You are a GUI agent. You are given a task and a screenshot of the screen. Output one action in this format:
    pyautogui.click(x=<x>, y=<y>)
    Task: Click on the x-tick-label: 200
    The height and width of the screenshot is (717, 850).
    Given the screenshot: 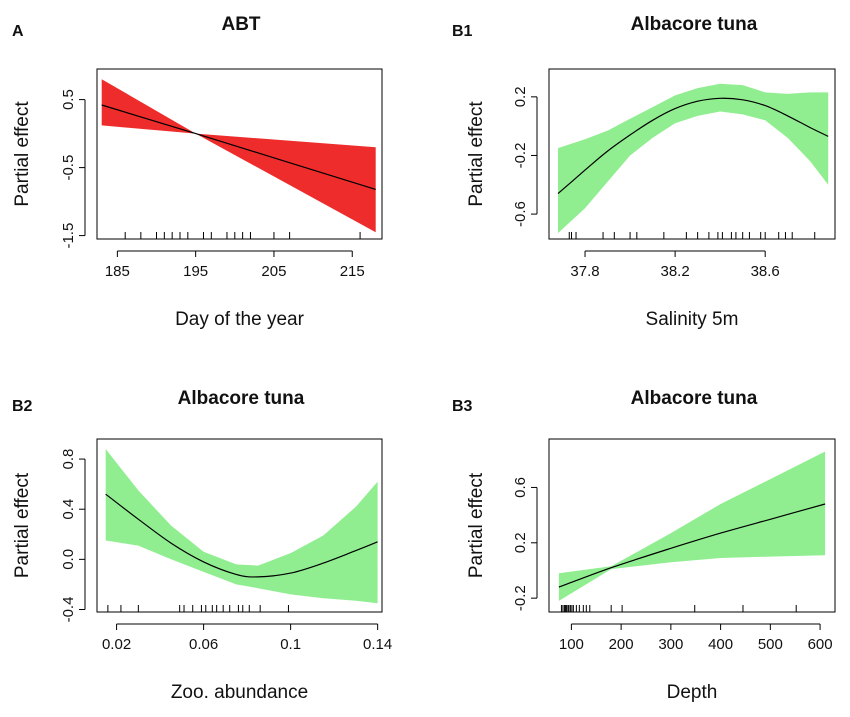 What is the action you would take?
    pyautogui.click(x=621, y=644)
    